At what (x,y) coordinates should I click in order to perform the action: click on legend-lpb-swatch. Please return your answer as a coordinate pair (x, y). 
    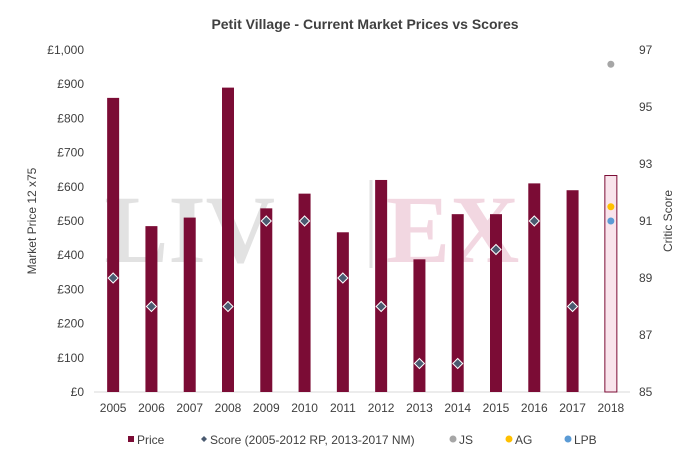
    Looking at the image, I should click on (568, 439).